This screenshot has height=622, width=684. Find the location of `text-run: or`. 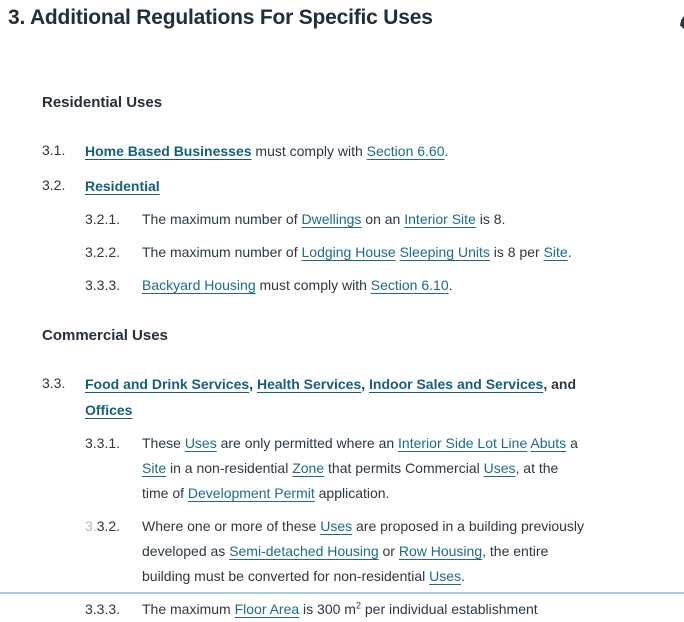

text-run: or is located at coordinates (388, 551).